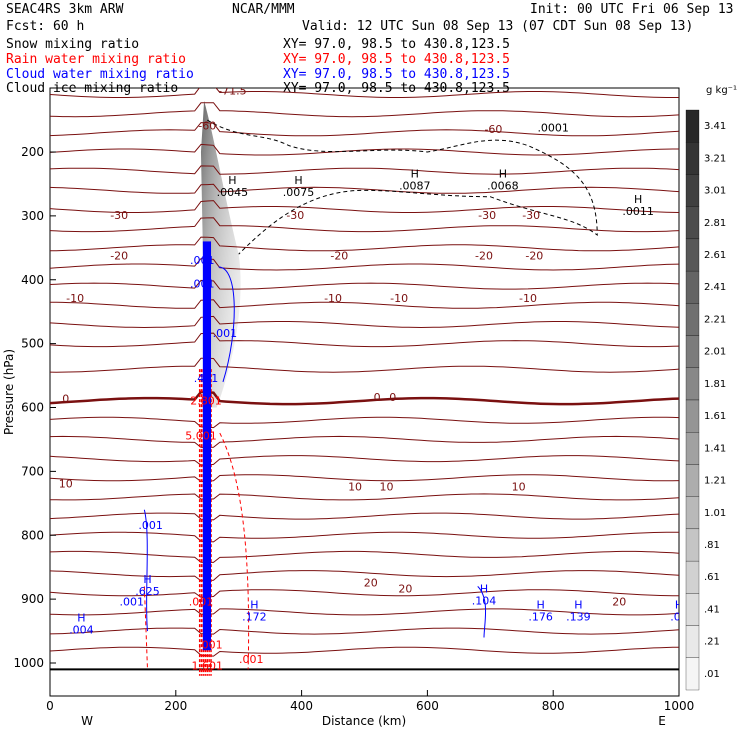  I want to click on header-fcst: Fcst: 60 h, so click(45, 26).